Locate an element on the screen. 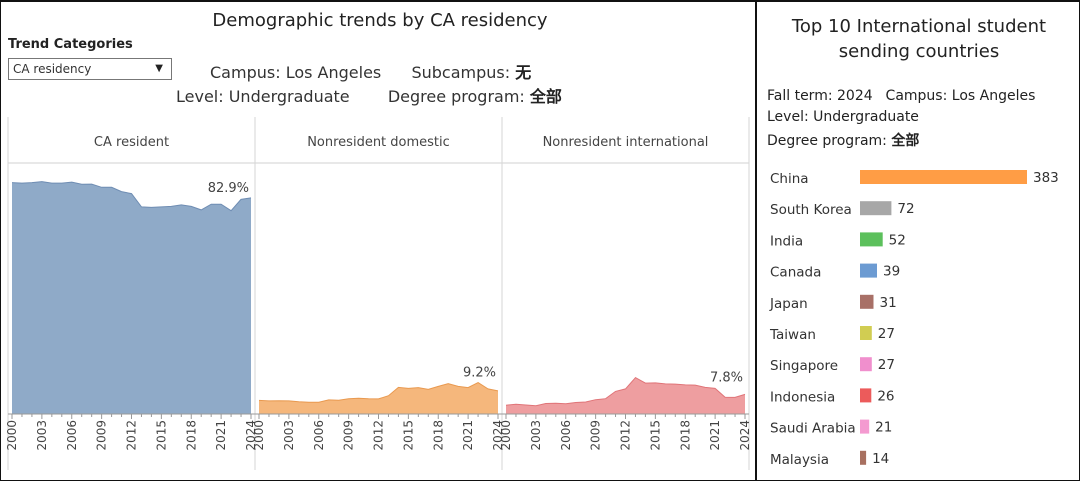 The height and width of the screenshot is (481, 1080). area-end-label: 9.2% is located at coordinates (479, 373).